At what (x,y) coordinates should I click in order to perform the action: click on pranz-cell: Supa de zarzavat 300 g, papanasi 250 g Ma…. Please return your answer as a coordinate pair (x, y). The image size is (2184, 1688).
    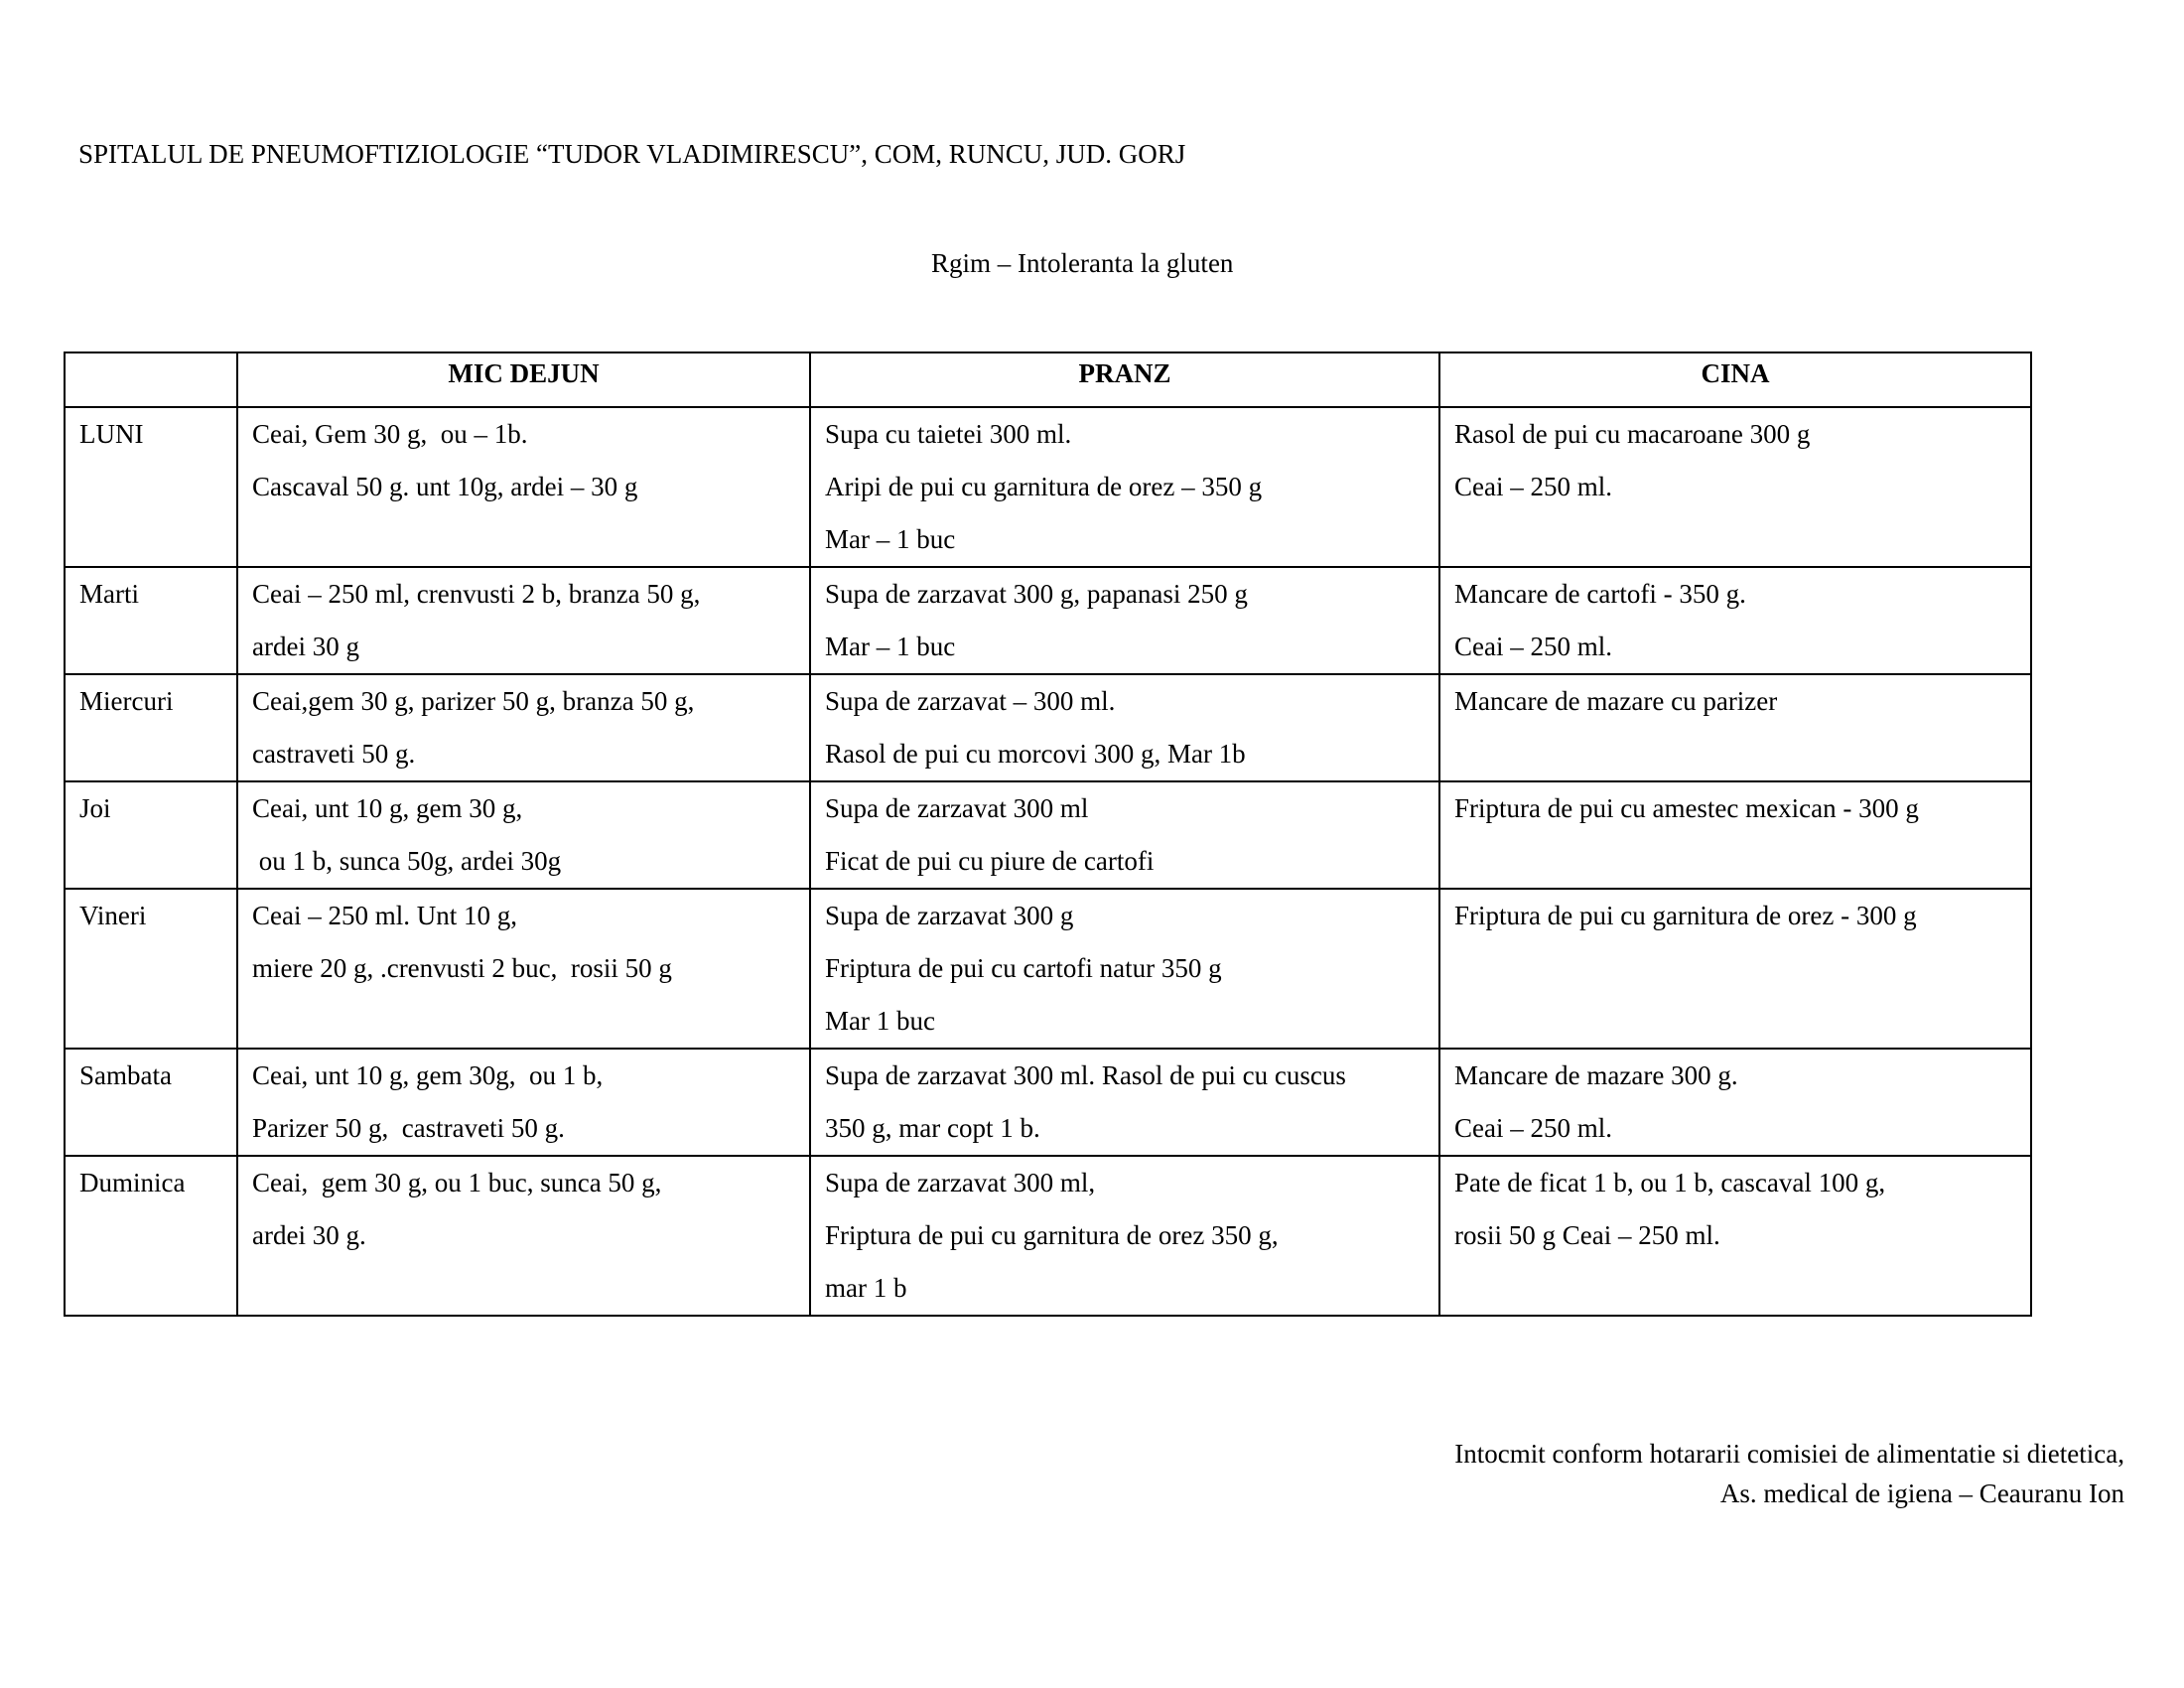
    Looking at the image, I should click on (1124, 620).